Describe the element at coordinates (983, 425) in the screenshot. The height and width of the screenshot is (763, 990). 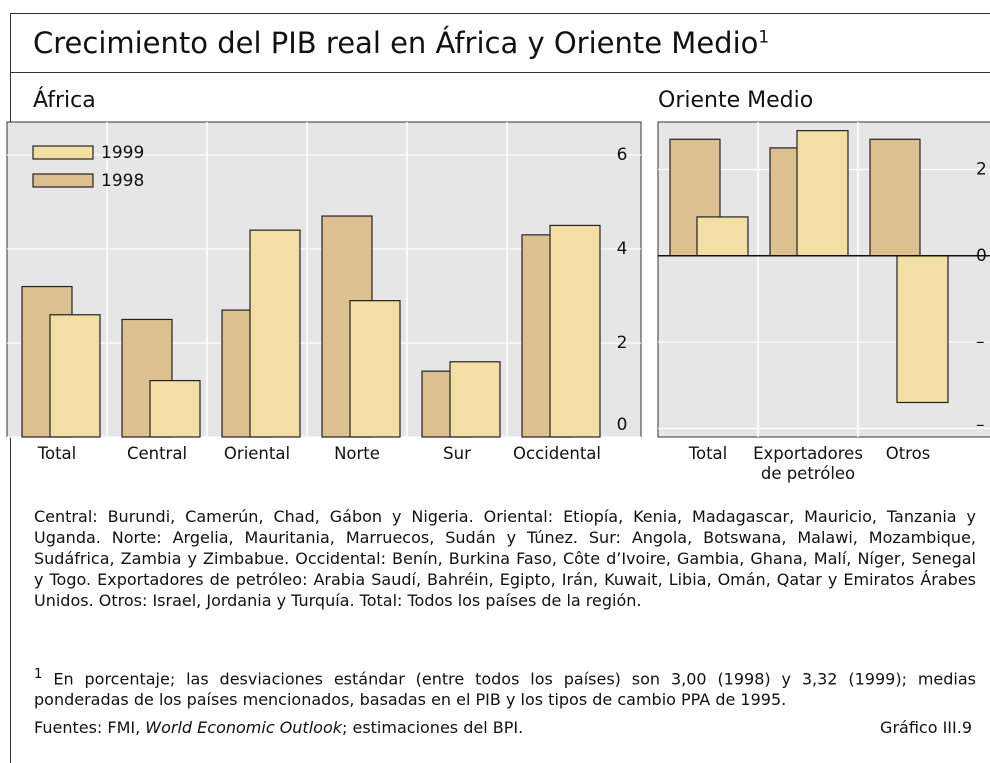
I see `y-tick-label: – 4` at that location.